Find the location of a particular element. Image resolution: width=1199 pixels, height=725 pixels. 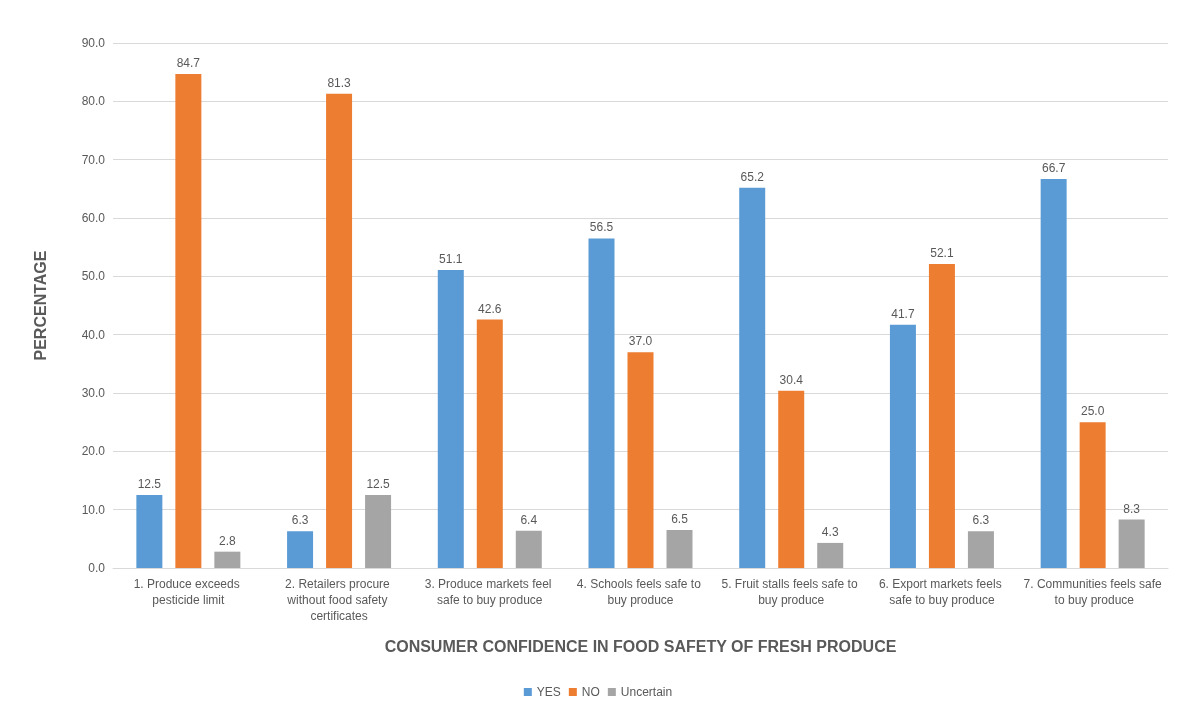

data-label: 52.1 is located at coordinates (942, 253).